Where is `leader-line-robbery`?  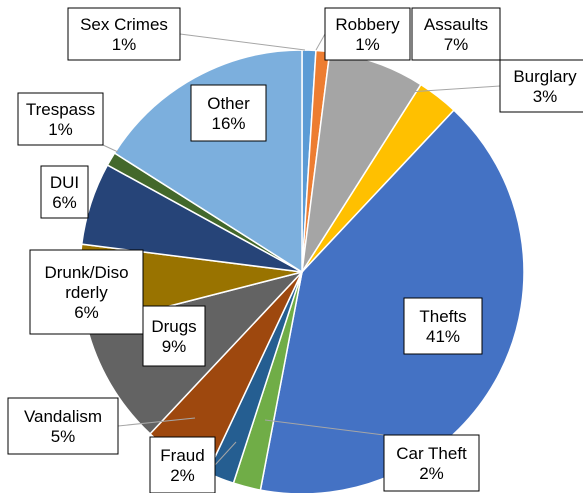 leader-line-robbery is located at coordinates (320, 42).